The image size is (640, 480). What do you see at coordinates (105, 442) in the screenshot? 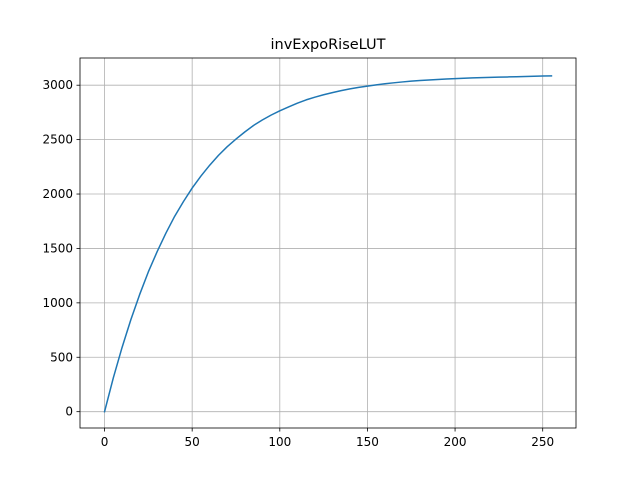
I see `x-tick-label: 0` at bounding box center [105, 442].